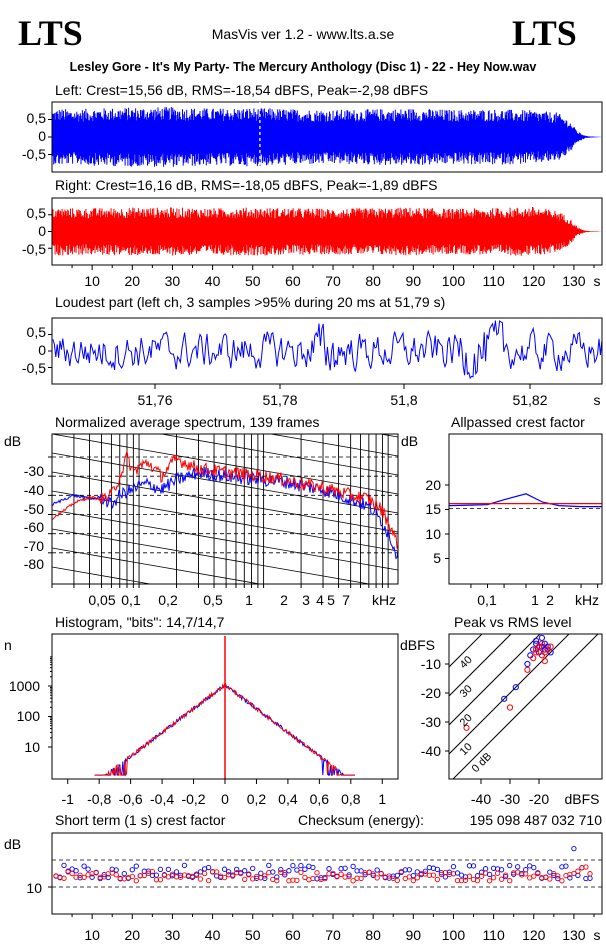 Image resolution: width=606 pixels, height=946 pixels. Describe the element at coordinates (534, 281) in the screenshot. I see `x-tick: 120` at that location.